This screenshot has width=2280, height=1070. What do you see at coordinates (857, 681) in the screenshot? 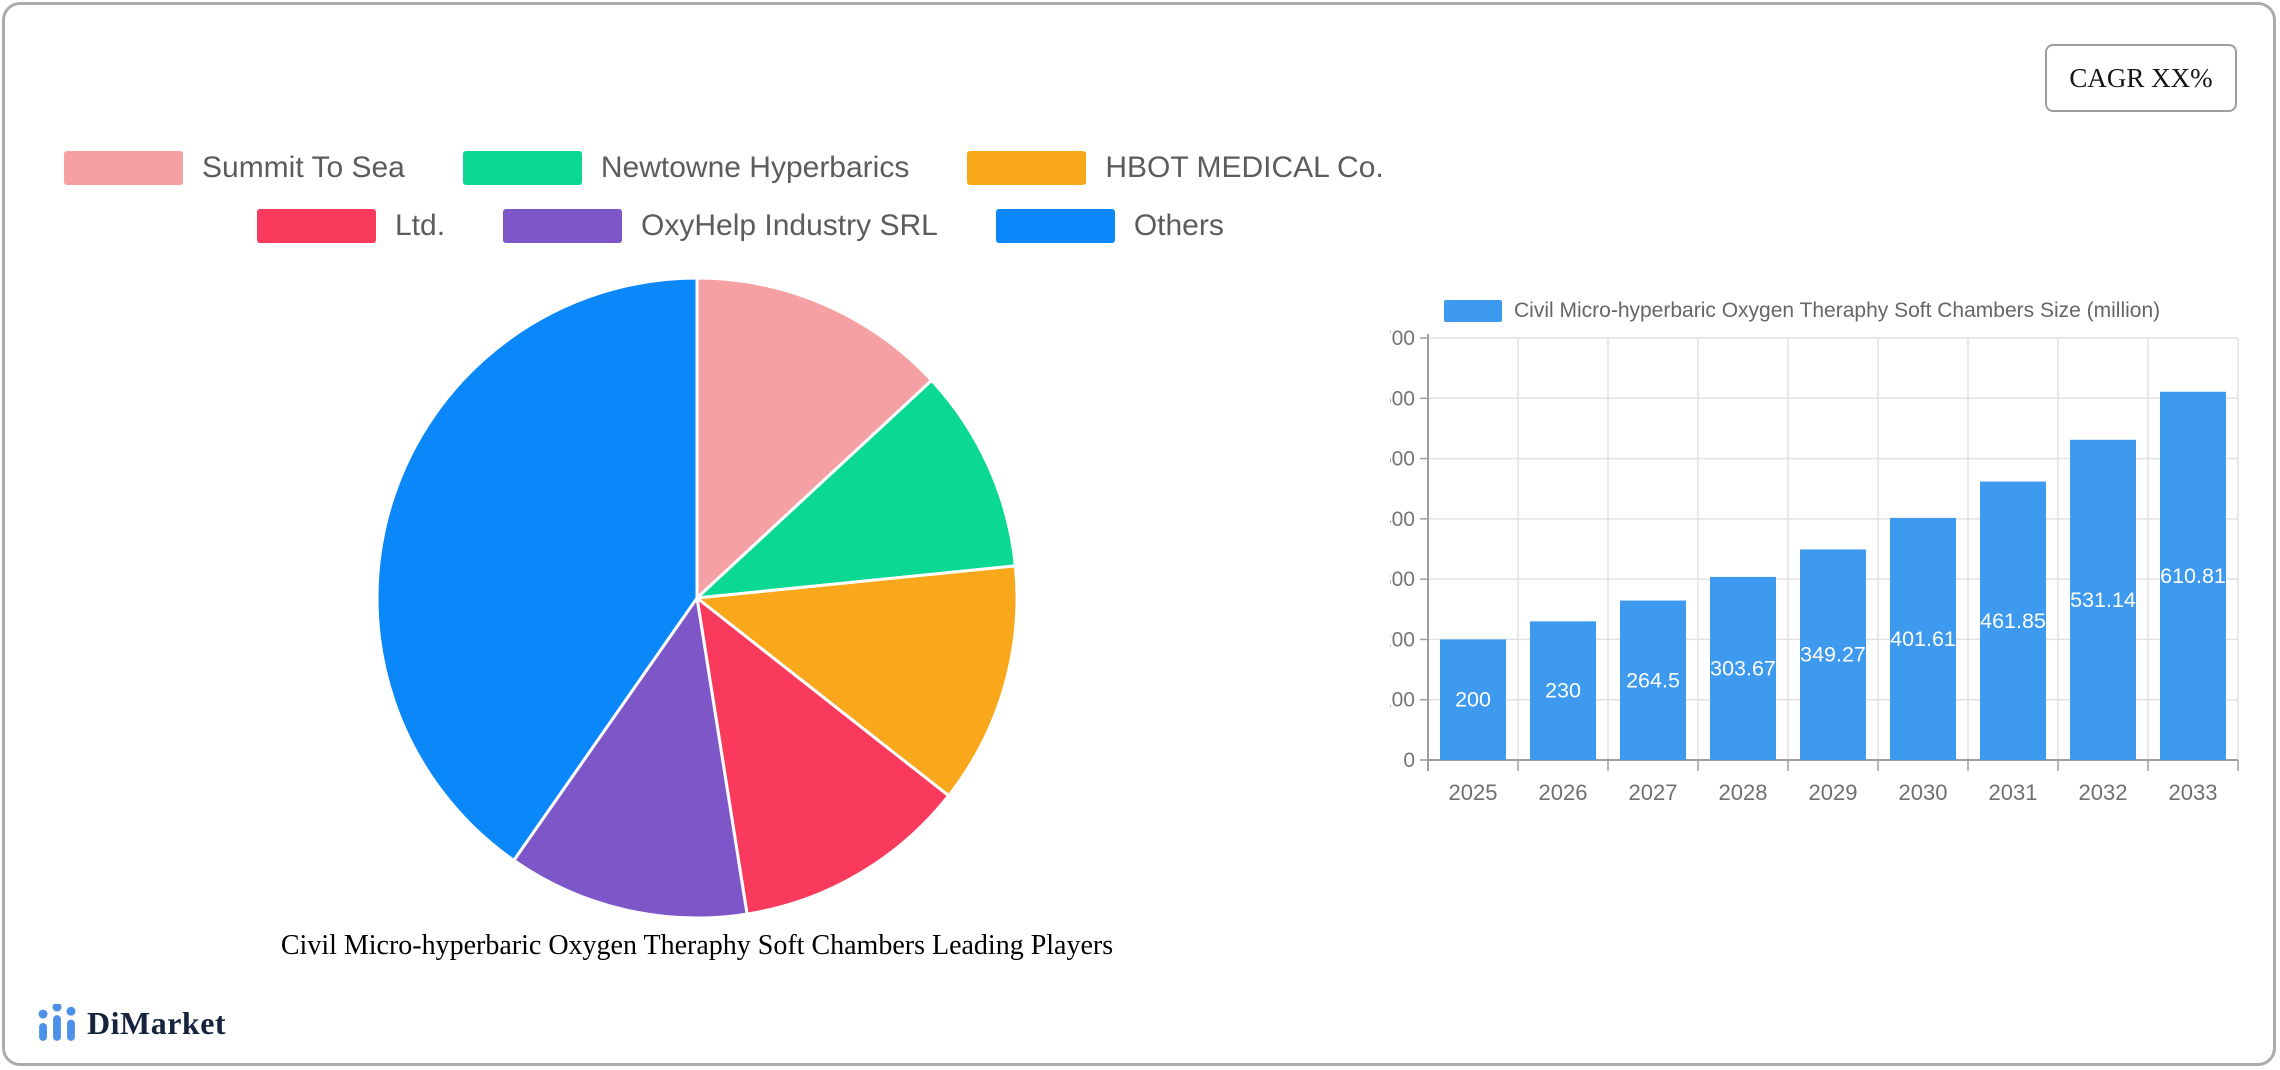
I see `pie-slice-hbot-medical-co` at bounding box center [857, 681].